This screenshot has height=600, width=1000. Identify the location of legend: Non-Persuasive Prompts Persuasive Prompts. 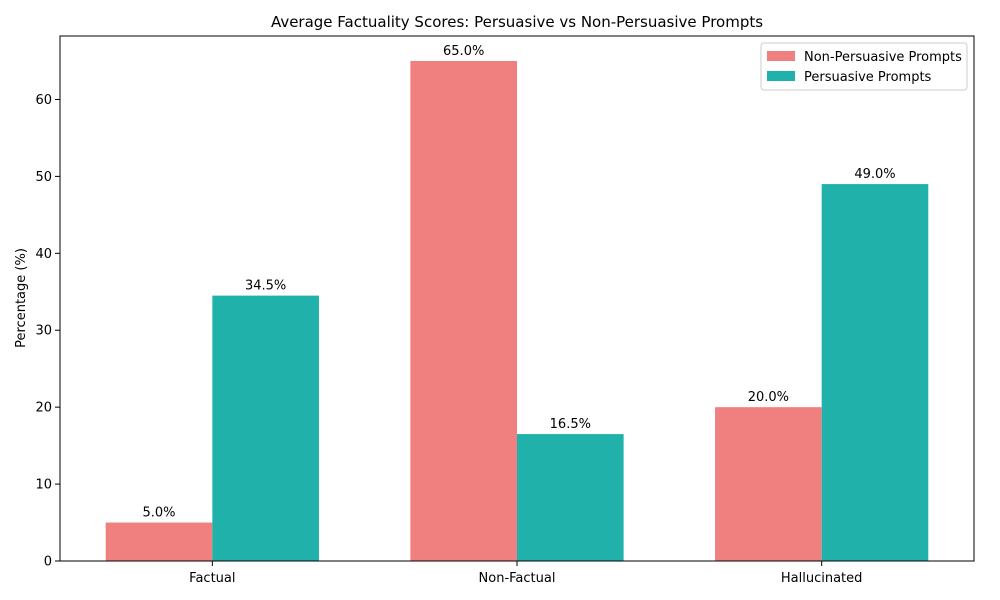
(864, 66).